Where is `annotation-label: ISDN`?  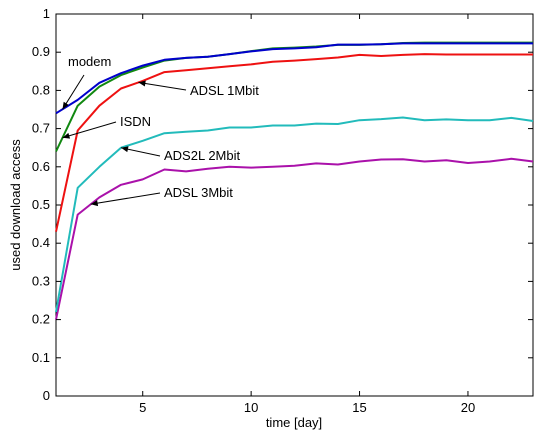 annotation-label: ISDN is located at coordinates (135, 121).